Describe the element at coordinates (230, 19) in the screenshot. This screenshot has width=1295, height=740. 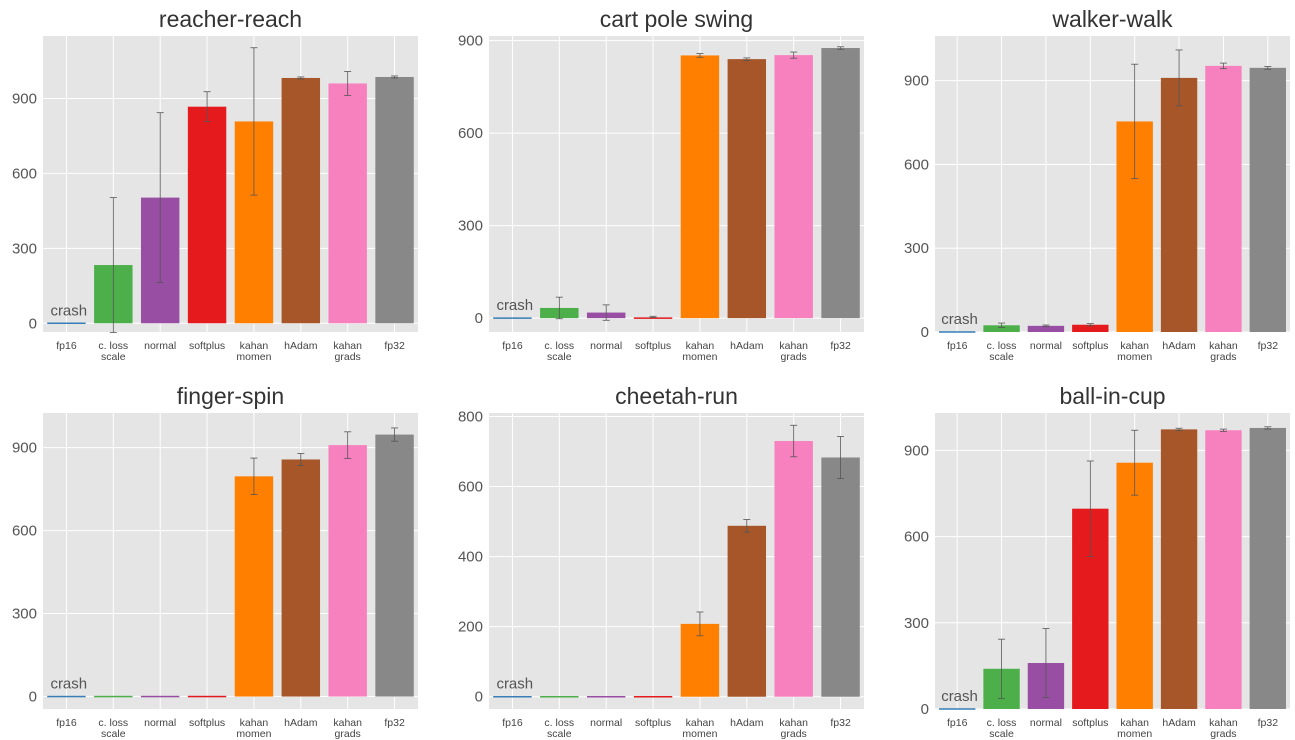
I see `panel-title: reacher-reach` at that location.